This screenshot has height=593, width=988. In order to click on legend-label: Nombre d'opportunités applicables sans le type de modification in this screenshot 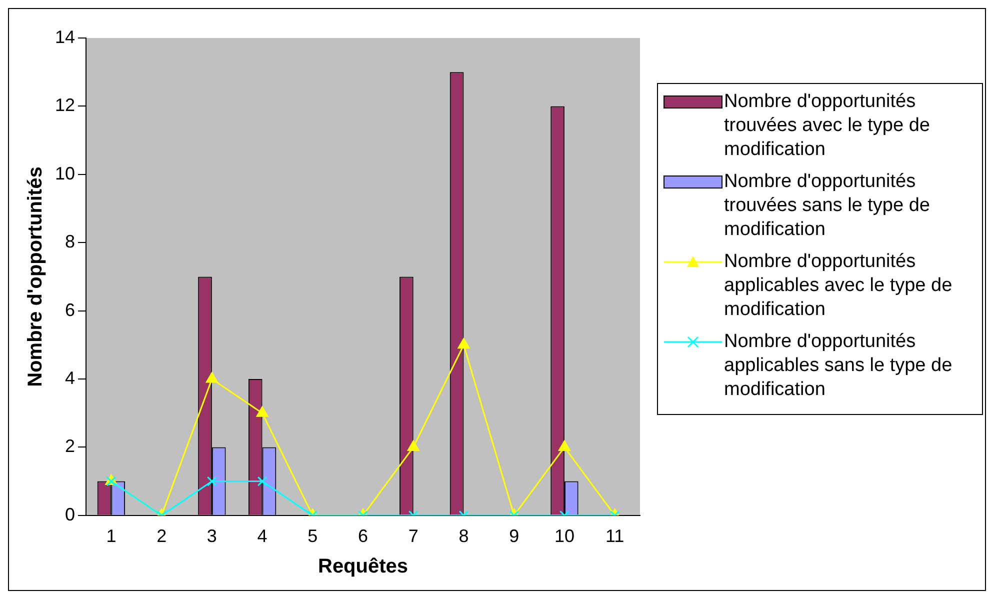, I will do `click(839, 366)`.